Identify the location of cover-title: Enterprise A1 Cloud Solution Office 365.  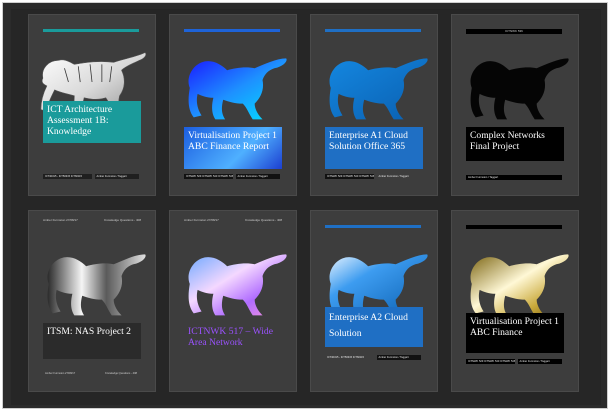
(374, 148).